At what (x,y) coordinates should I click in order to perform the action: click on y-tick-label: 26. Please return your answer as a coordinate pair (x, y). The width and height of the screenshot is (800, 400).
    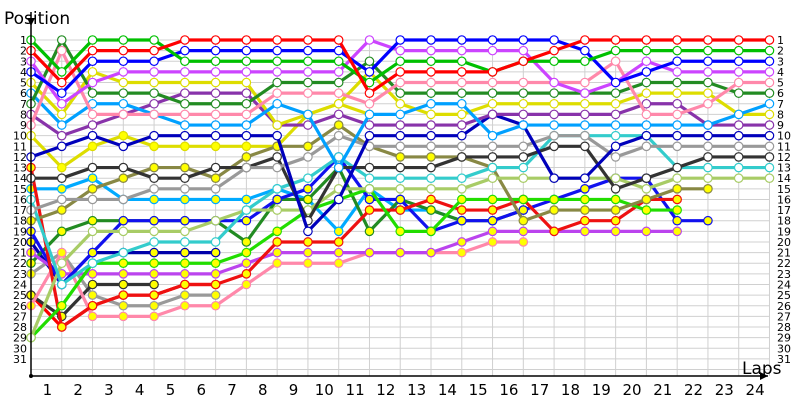
    Looking at the image, I should click on (784, 306).